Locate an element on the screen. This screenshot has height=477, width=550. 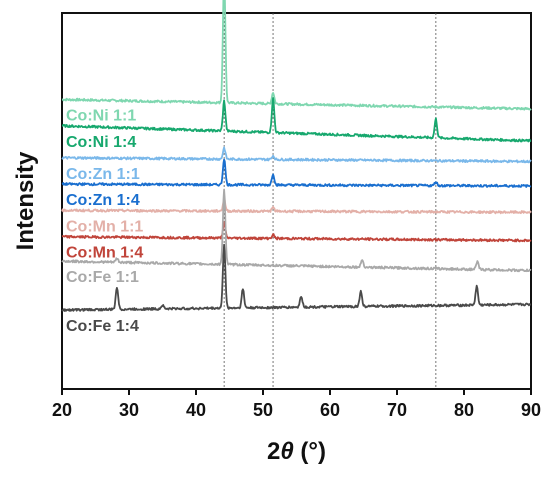
series-label: Co:Mn 1:4 is located at coordinates (104, 253).